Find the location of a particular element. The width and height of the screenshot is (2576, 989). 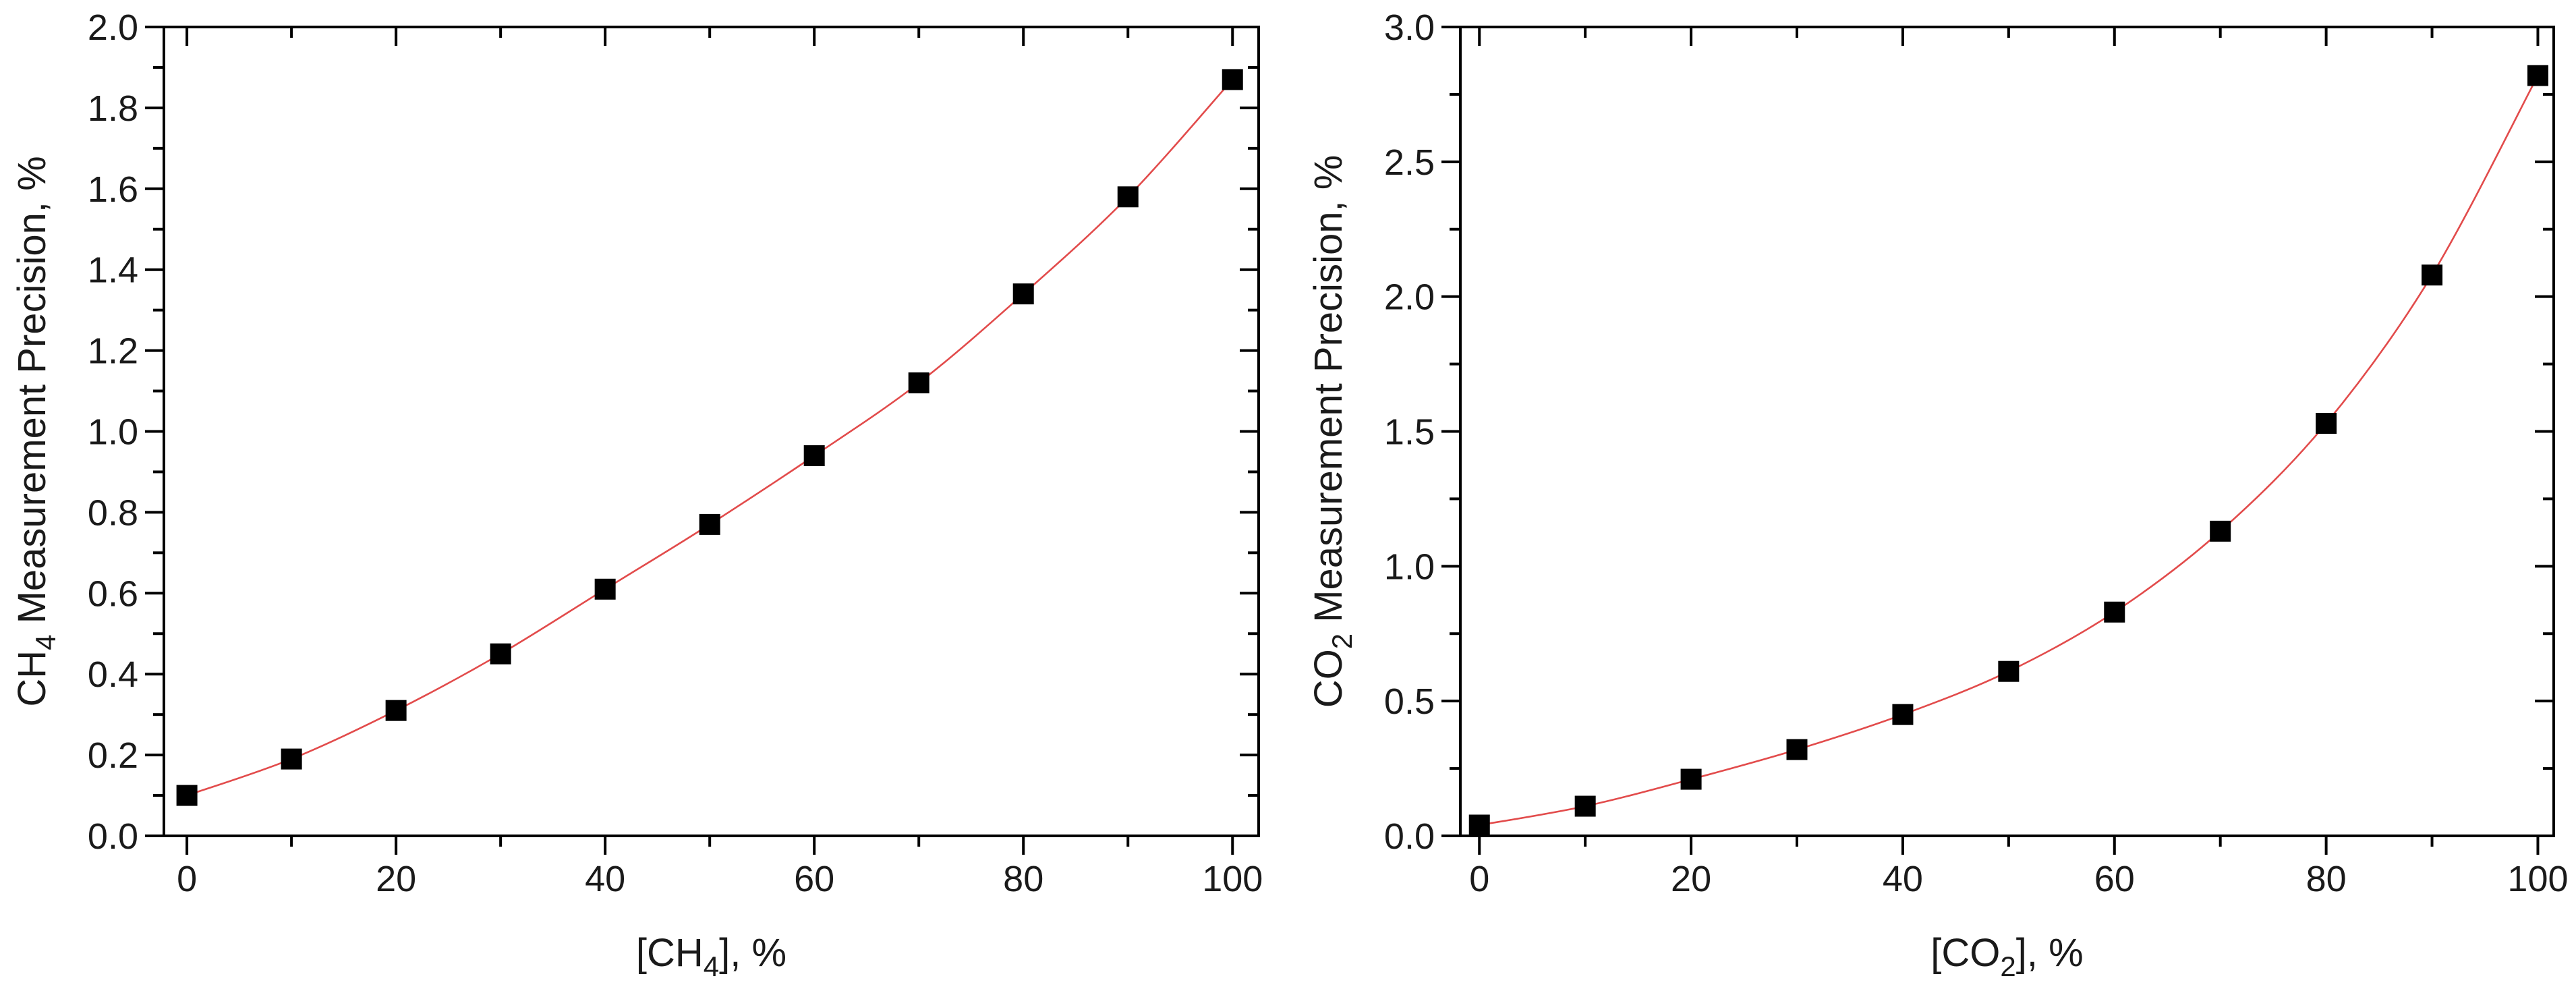

y-tick-label: 0.2 is located at coordinates (113, 755).